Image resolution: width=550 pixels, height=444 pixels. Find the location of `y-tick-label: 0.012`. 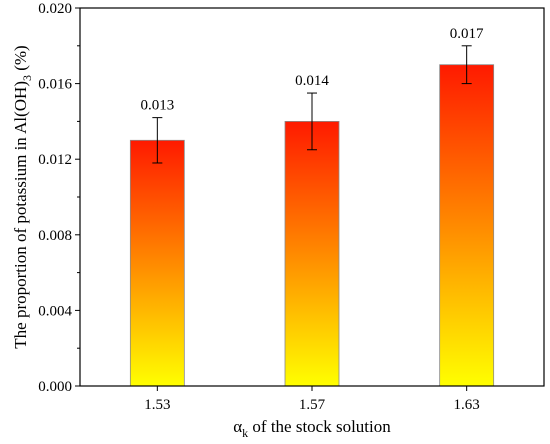

y-tick-label: 0.012 is located at coordinates (55, 160).